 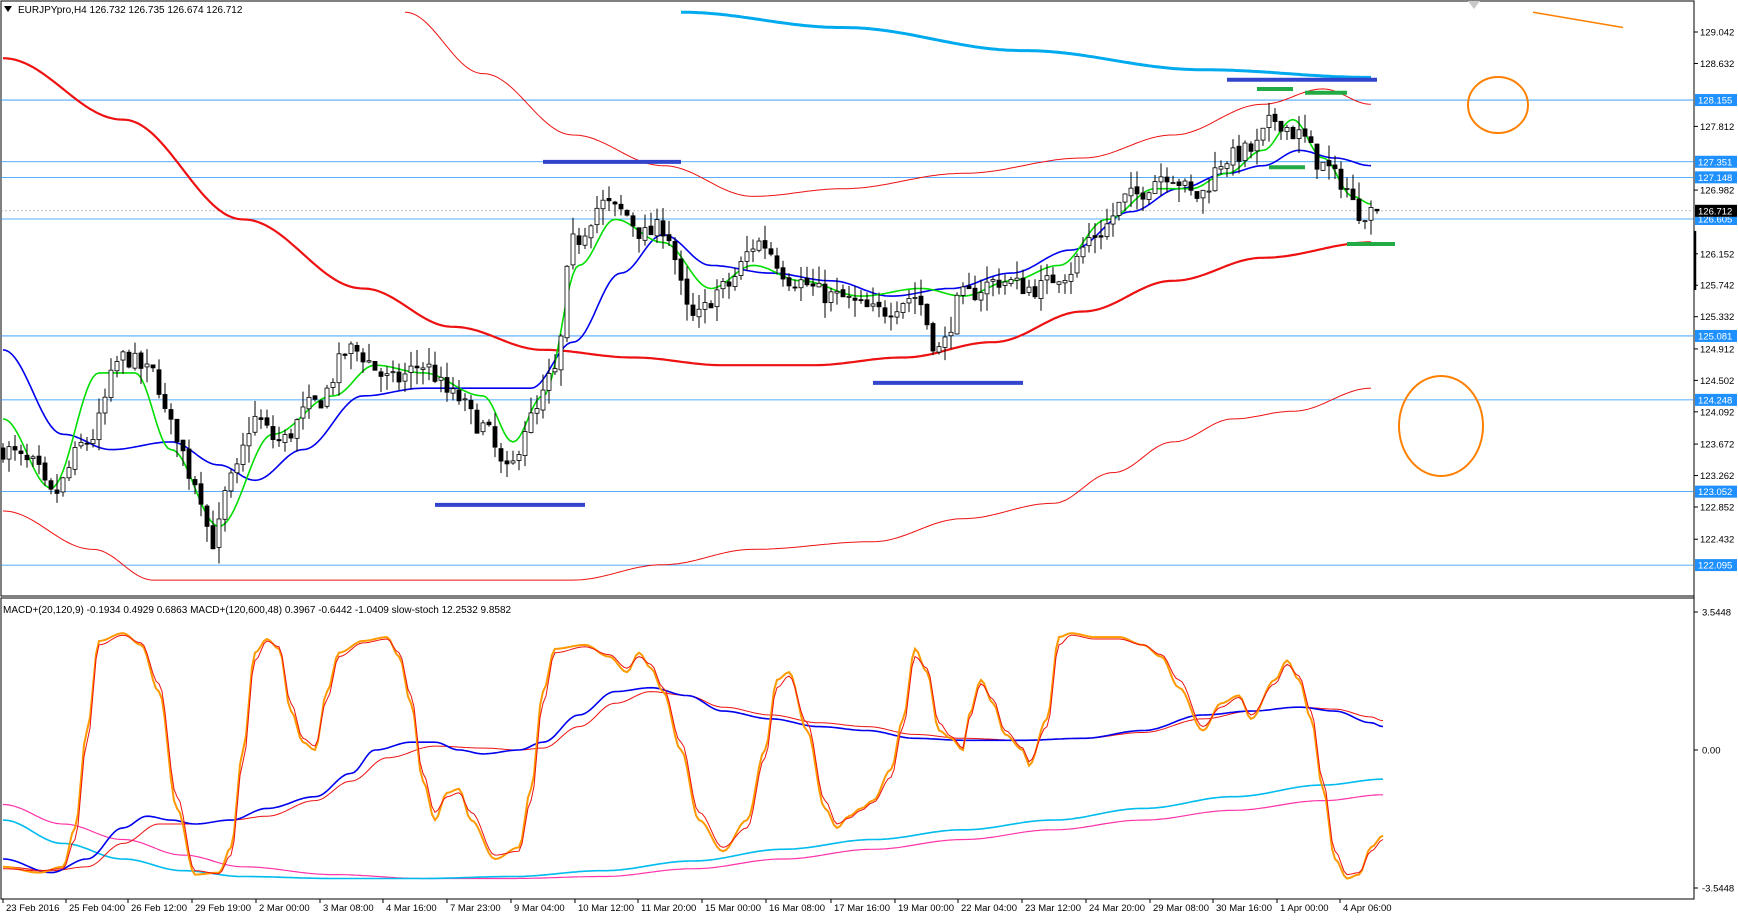 What do you see at coordinates (1474, 5) in the screenshot?
I see `shift-marker-icon` at bounding box center [1474, 5].